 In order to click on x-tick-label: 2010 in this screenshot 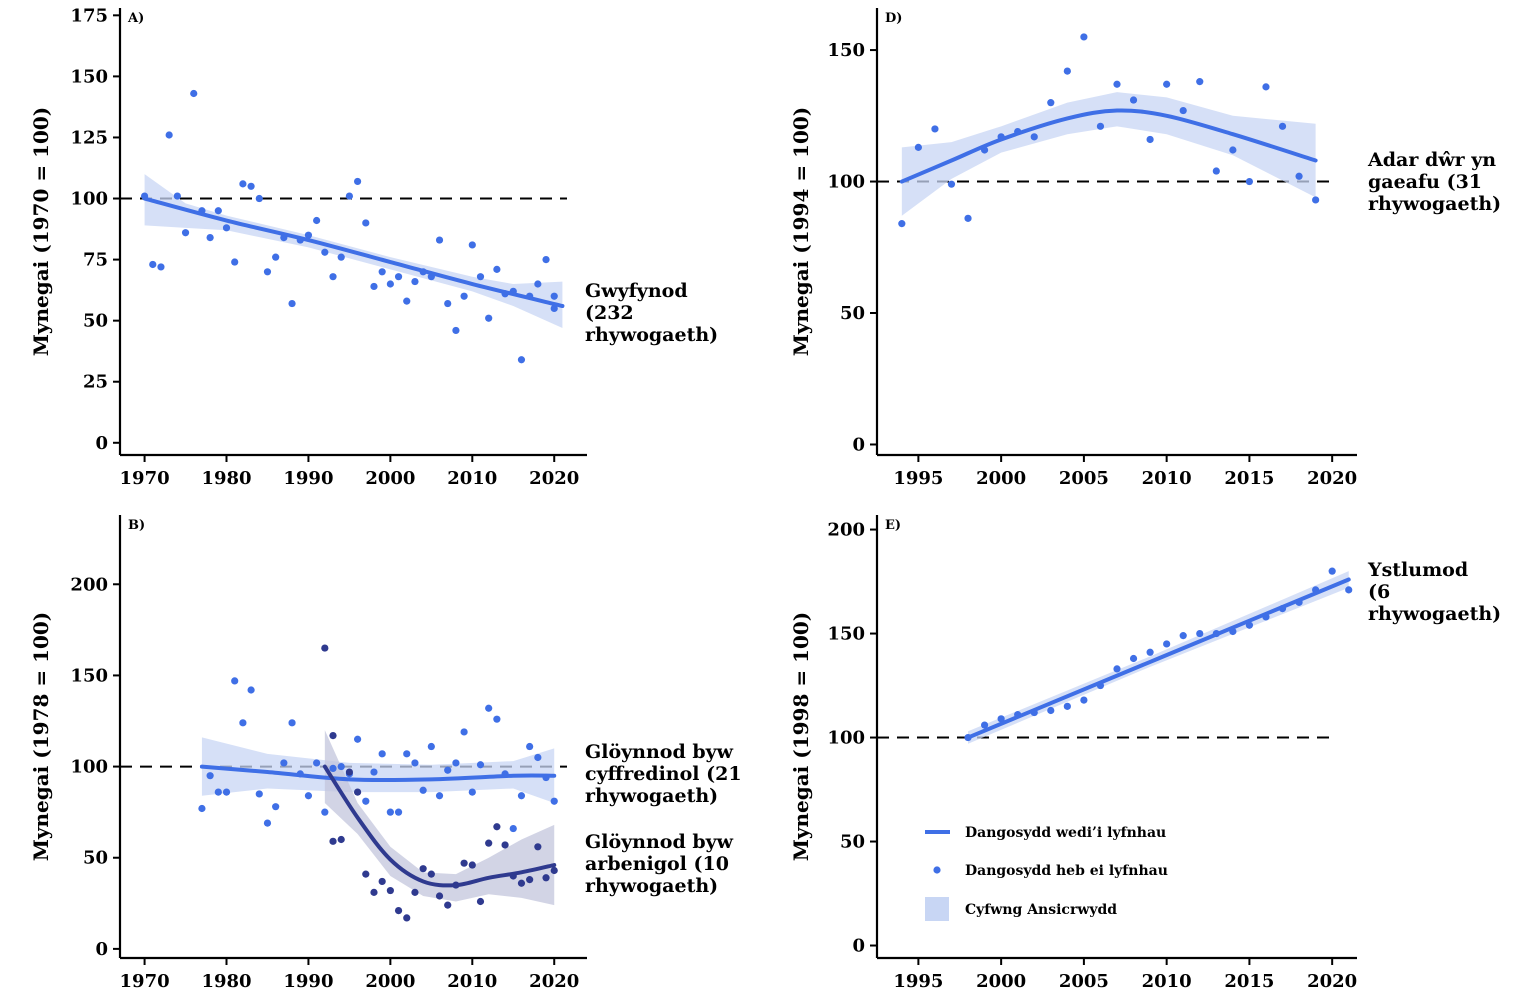, I will do `click(1167, 981)`.